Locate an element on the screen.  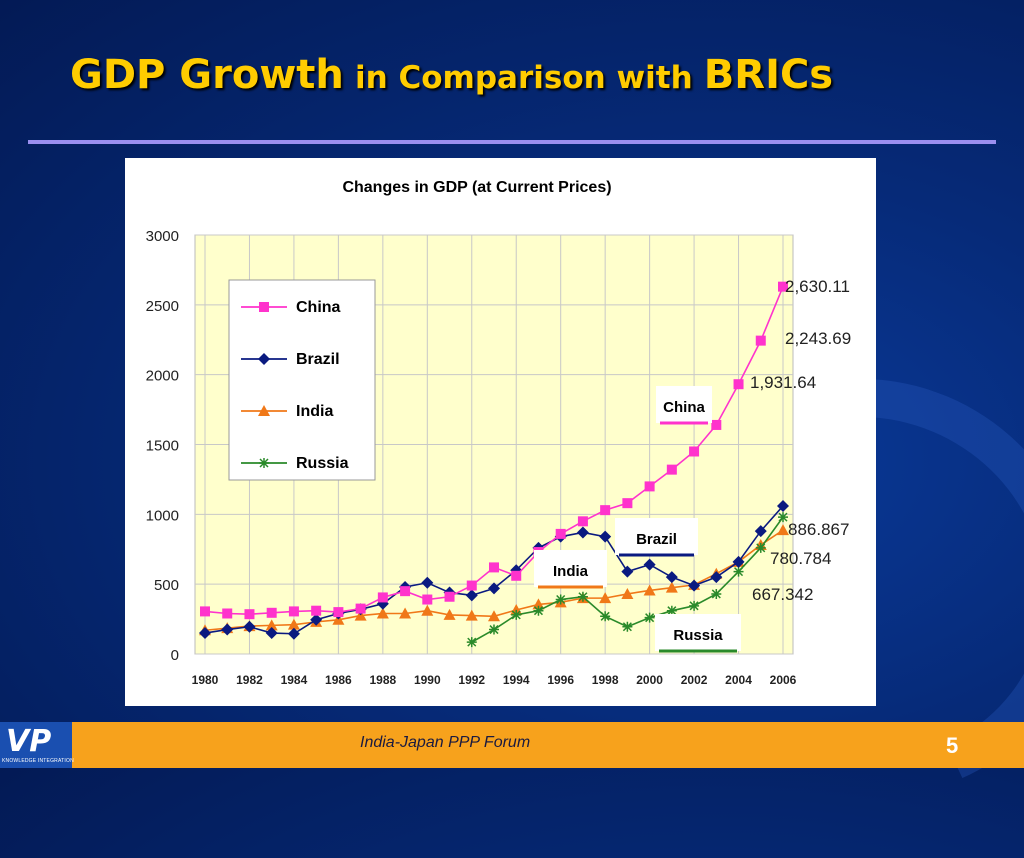
value-label: 780.784 is located at coordinates (800, 558).